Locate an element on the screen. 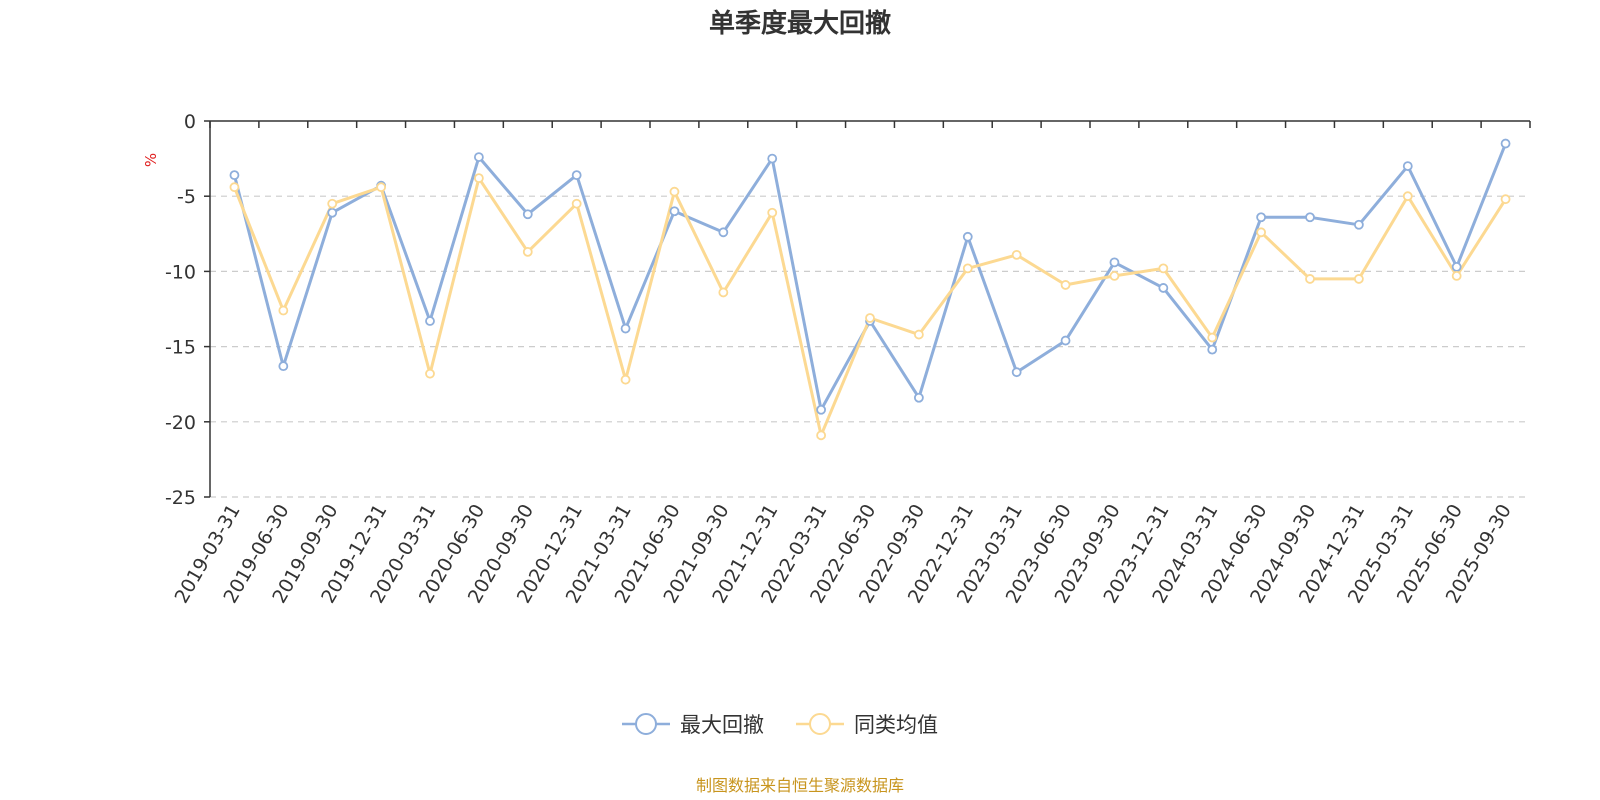  legend-item-2: 同类均值 is located at coordinates (867, 725).